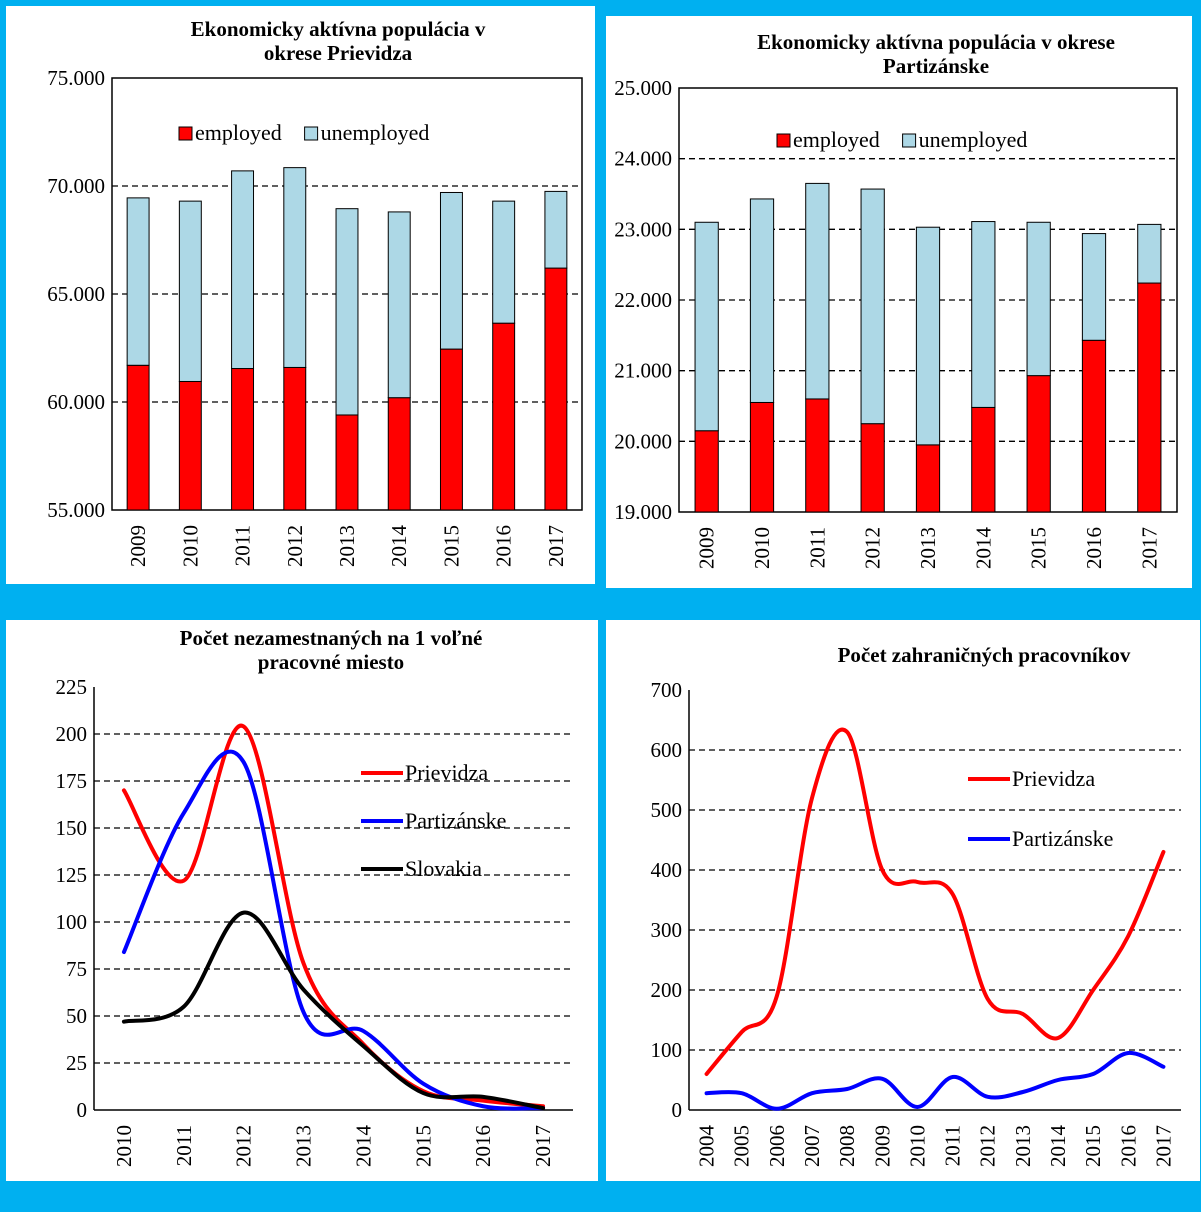 The height and width of the screenshot is (1212, 1201). I want to click on partizanske-population-y-tick-label: 19.000, so click(643, 512).